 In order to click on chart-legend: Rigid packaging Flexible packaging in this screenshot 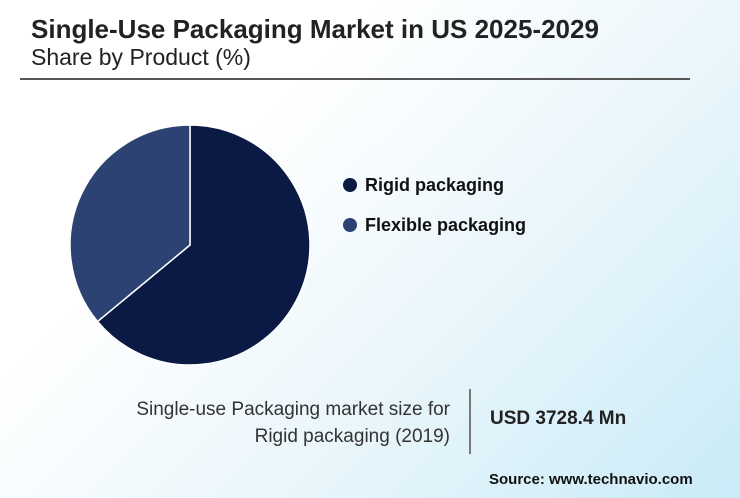, I will do `click(434, 213)`.